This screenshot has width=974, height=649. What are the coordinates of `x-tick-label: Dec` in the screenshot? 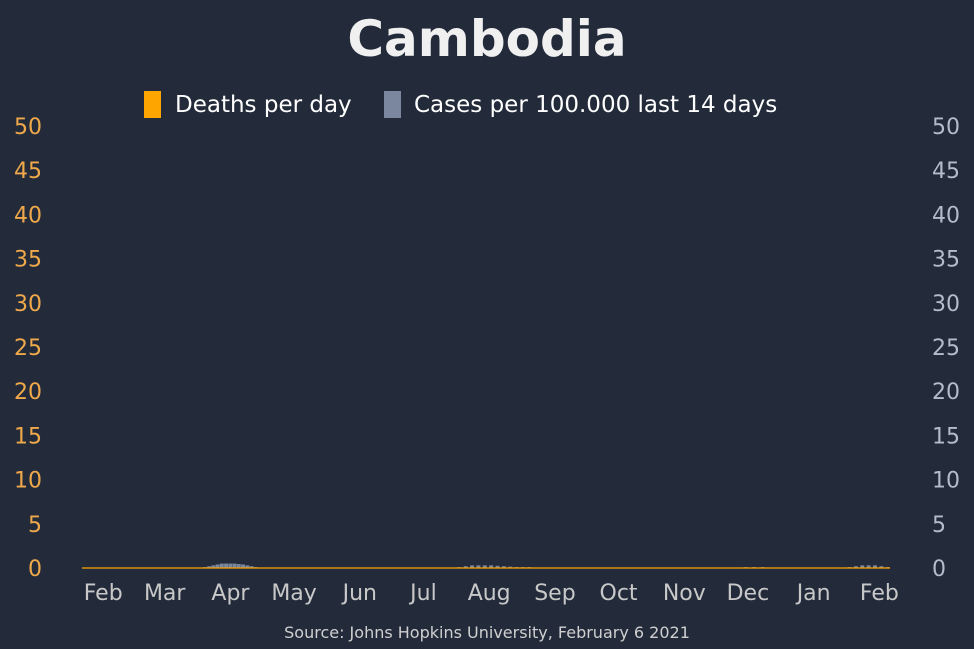 It's located at (748, 593).